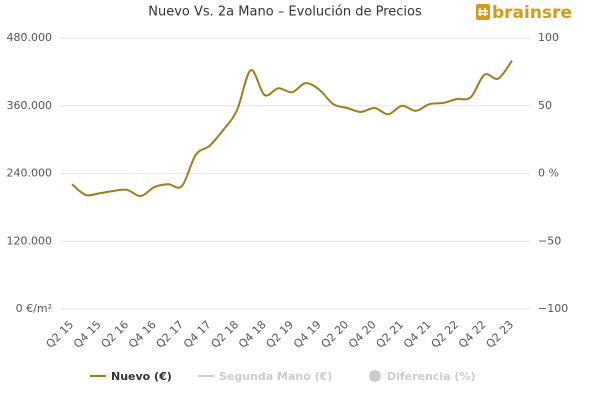  What do you see at coordinates (34, 308) in the screenshot?
I see `y-tick-label: 0 €/m²` at bounding box center [34, 308].